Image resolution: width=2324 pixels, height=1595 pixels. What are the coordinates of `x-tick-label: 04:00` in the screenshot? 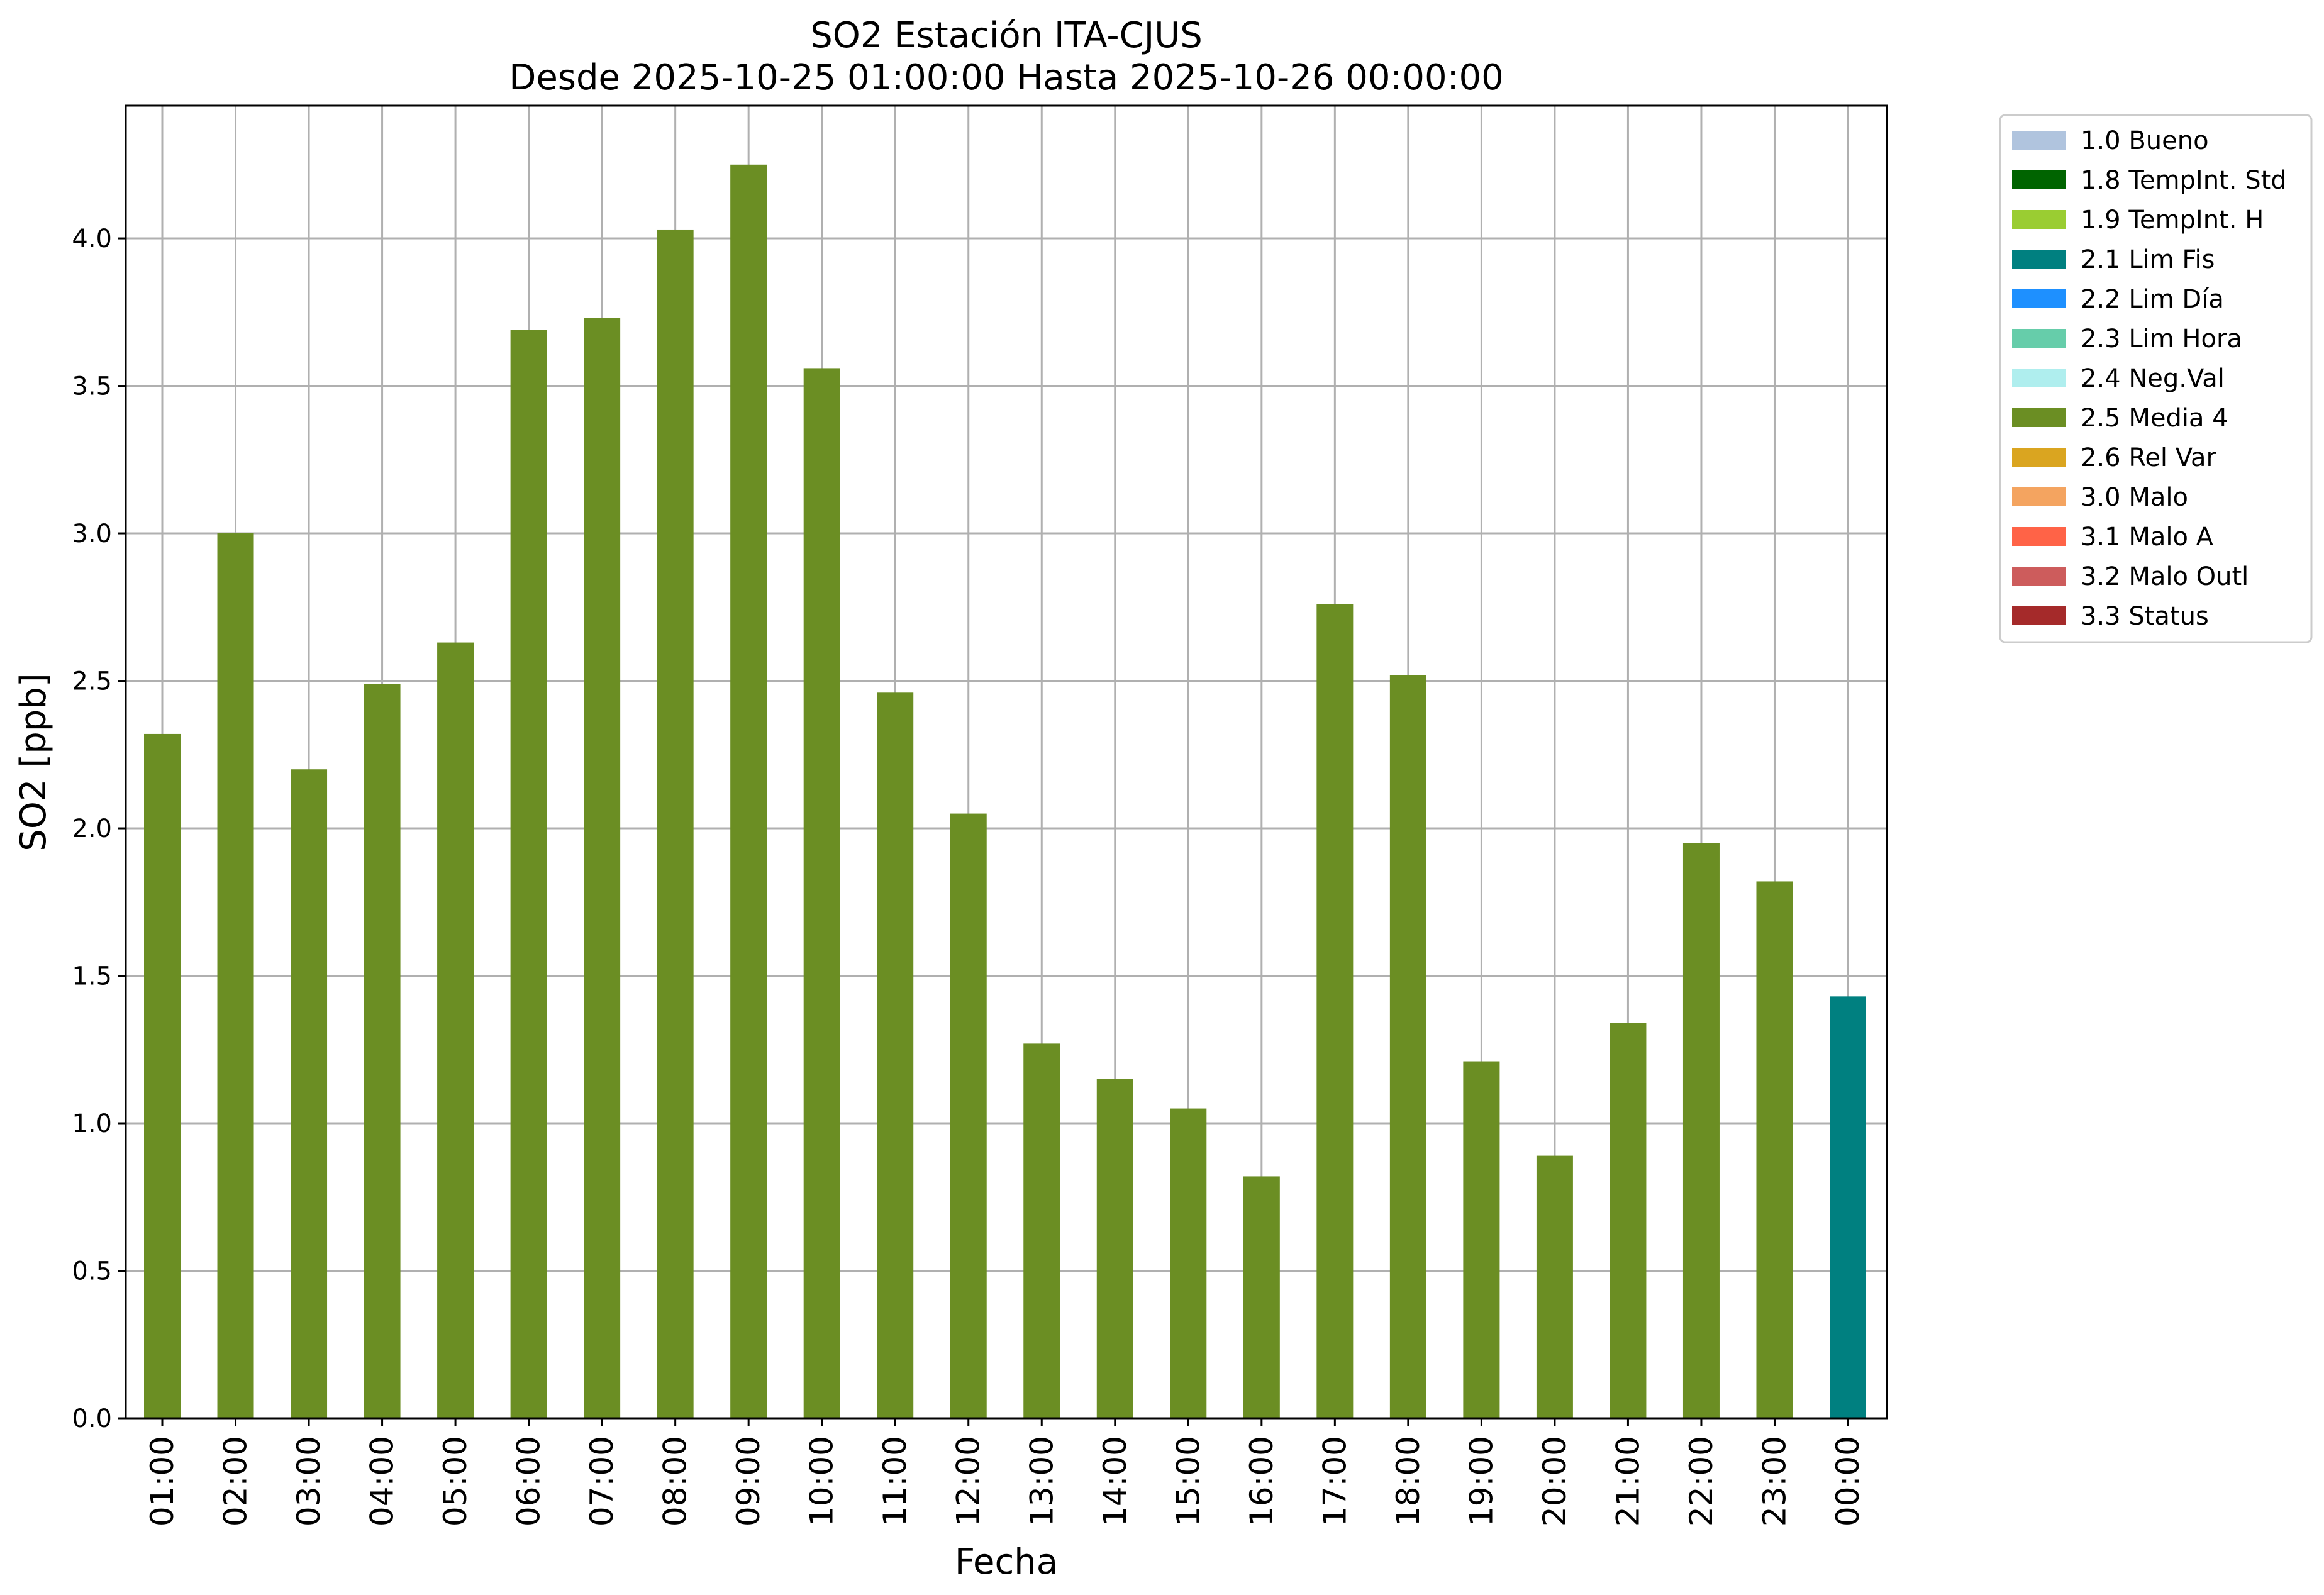 It's located at (382, 1481).